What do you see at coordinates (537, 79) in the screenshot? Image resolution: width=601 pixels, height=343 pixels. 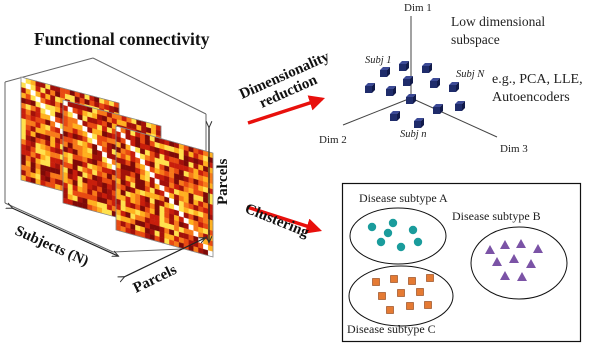 I see `methods-line1: e.g., PCA, LLE,` at bounding box center [537, 79].